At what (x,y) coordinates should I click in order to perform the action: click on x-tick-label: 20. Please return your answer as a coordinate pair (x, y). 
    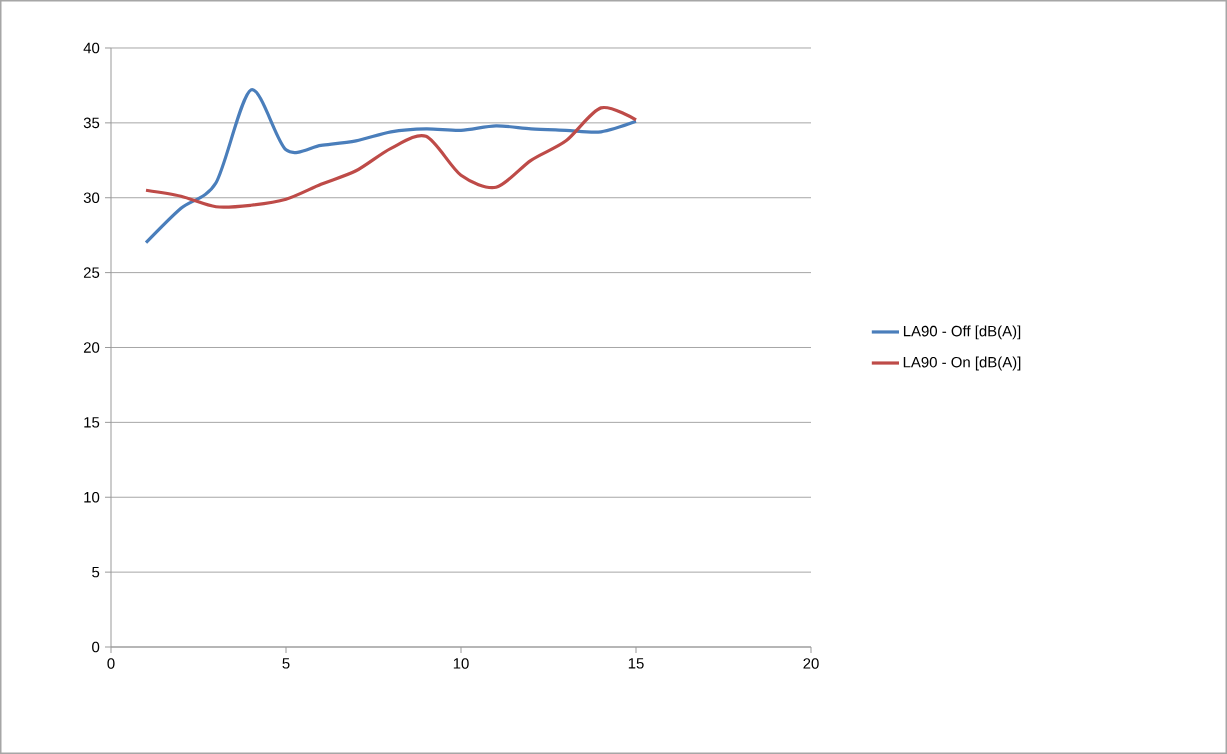
    Looking at the image, I should click on (811, 663).